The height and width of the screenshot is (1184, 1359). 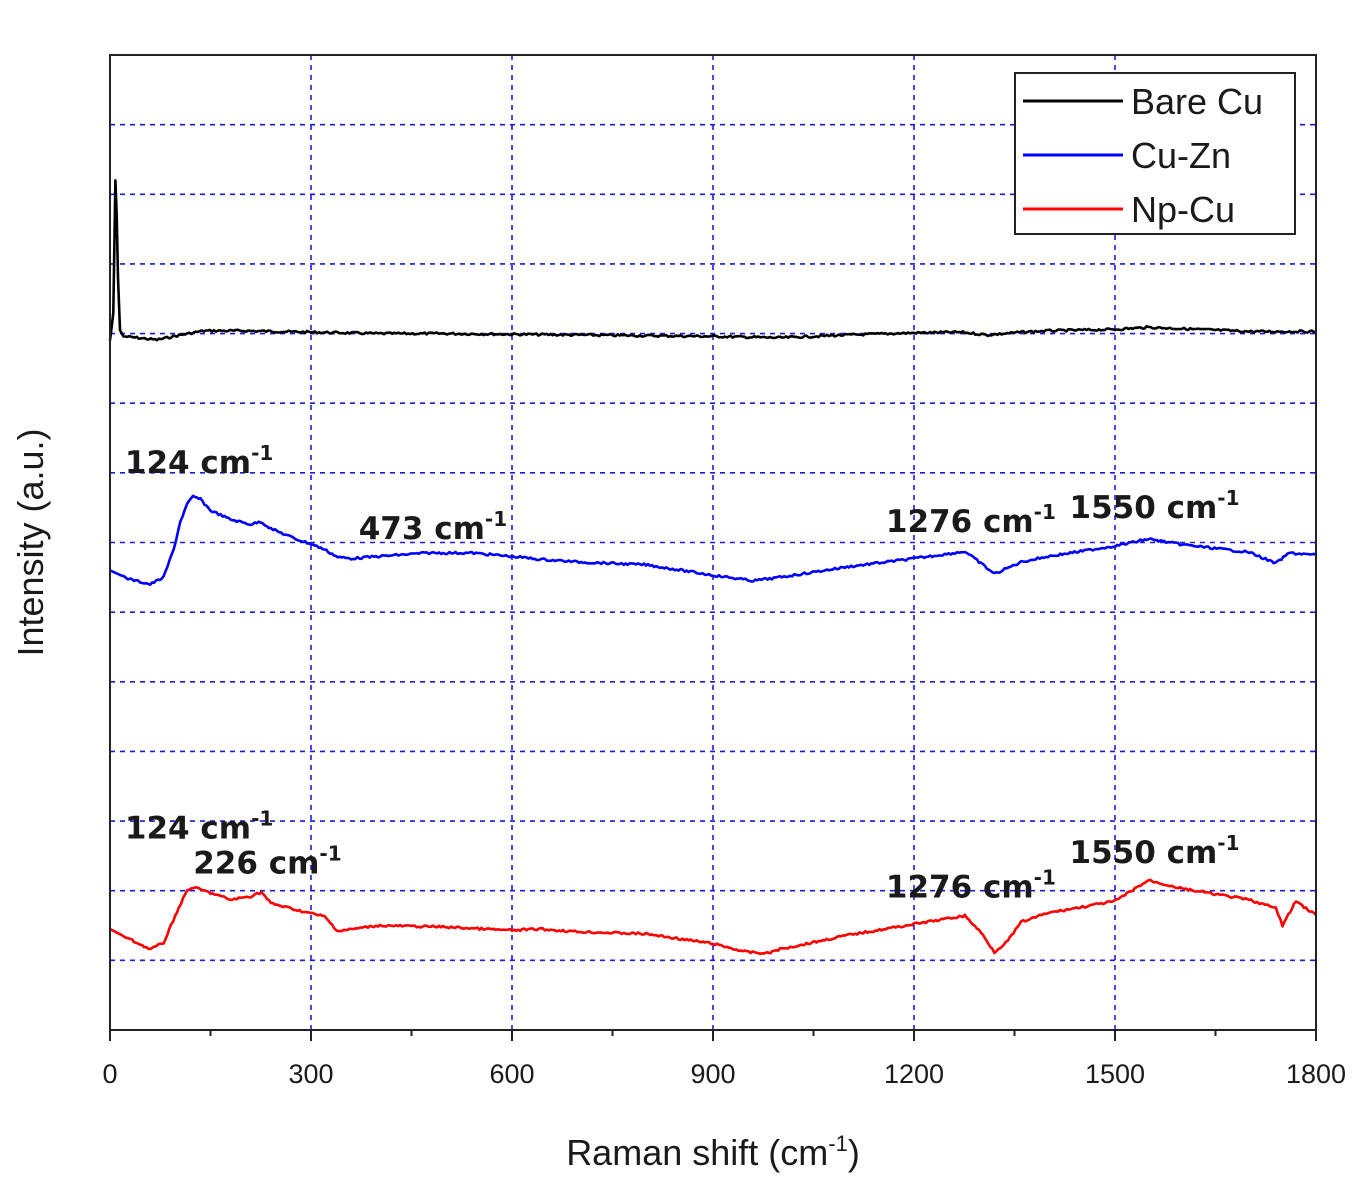 What do you see at coordinates (712, 260) in the screenshot?
I see `series-line-bare-cu` at bounding box center [712, 260].